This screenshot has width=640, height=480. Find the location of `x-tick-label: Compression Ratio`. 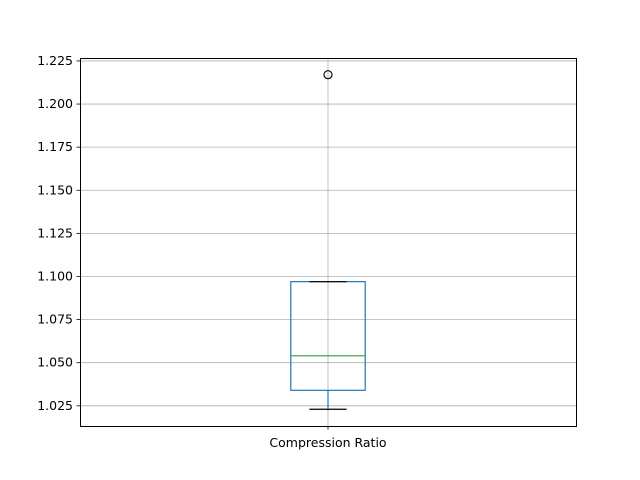

x-tick-label: Compression Ratio is located at coordinates (327, 442).